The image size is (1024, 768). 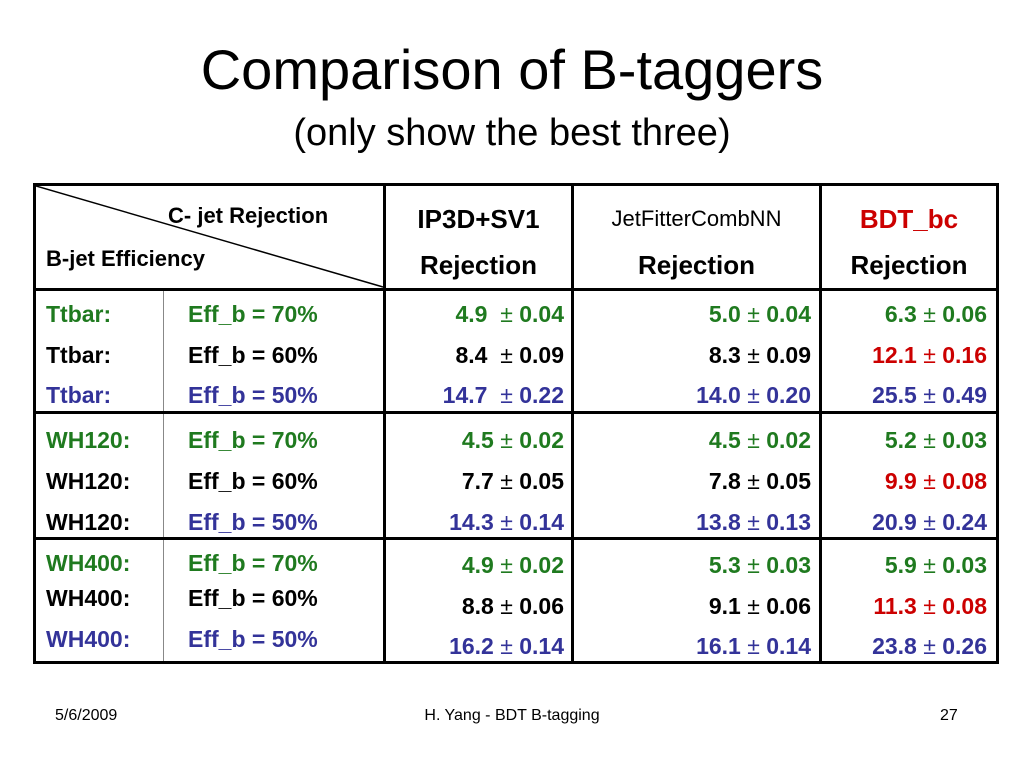 What do you see at coordinates (209, 237) in the screenshot?
I see `corner-diagonal` at bounding box center [209, 237].